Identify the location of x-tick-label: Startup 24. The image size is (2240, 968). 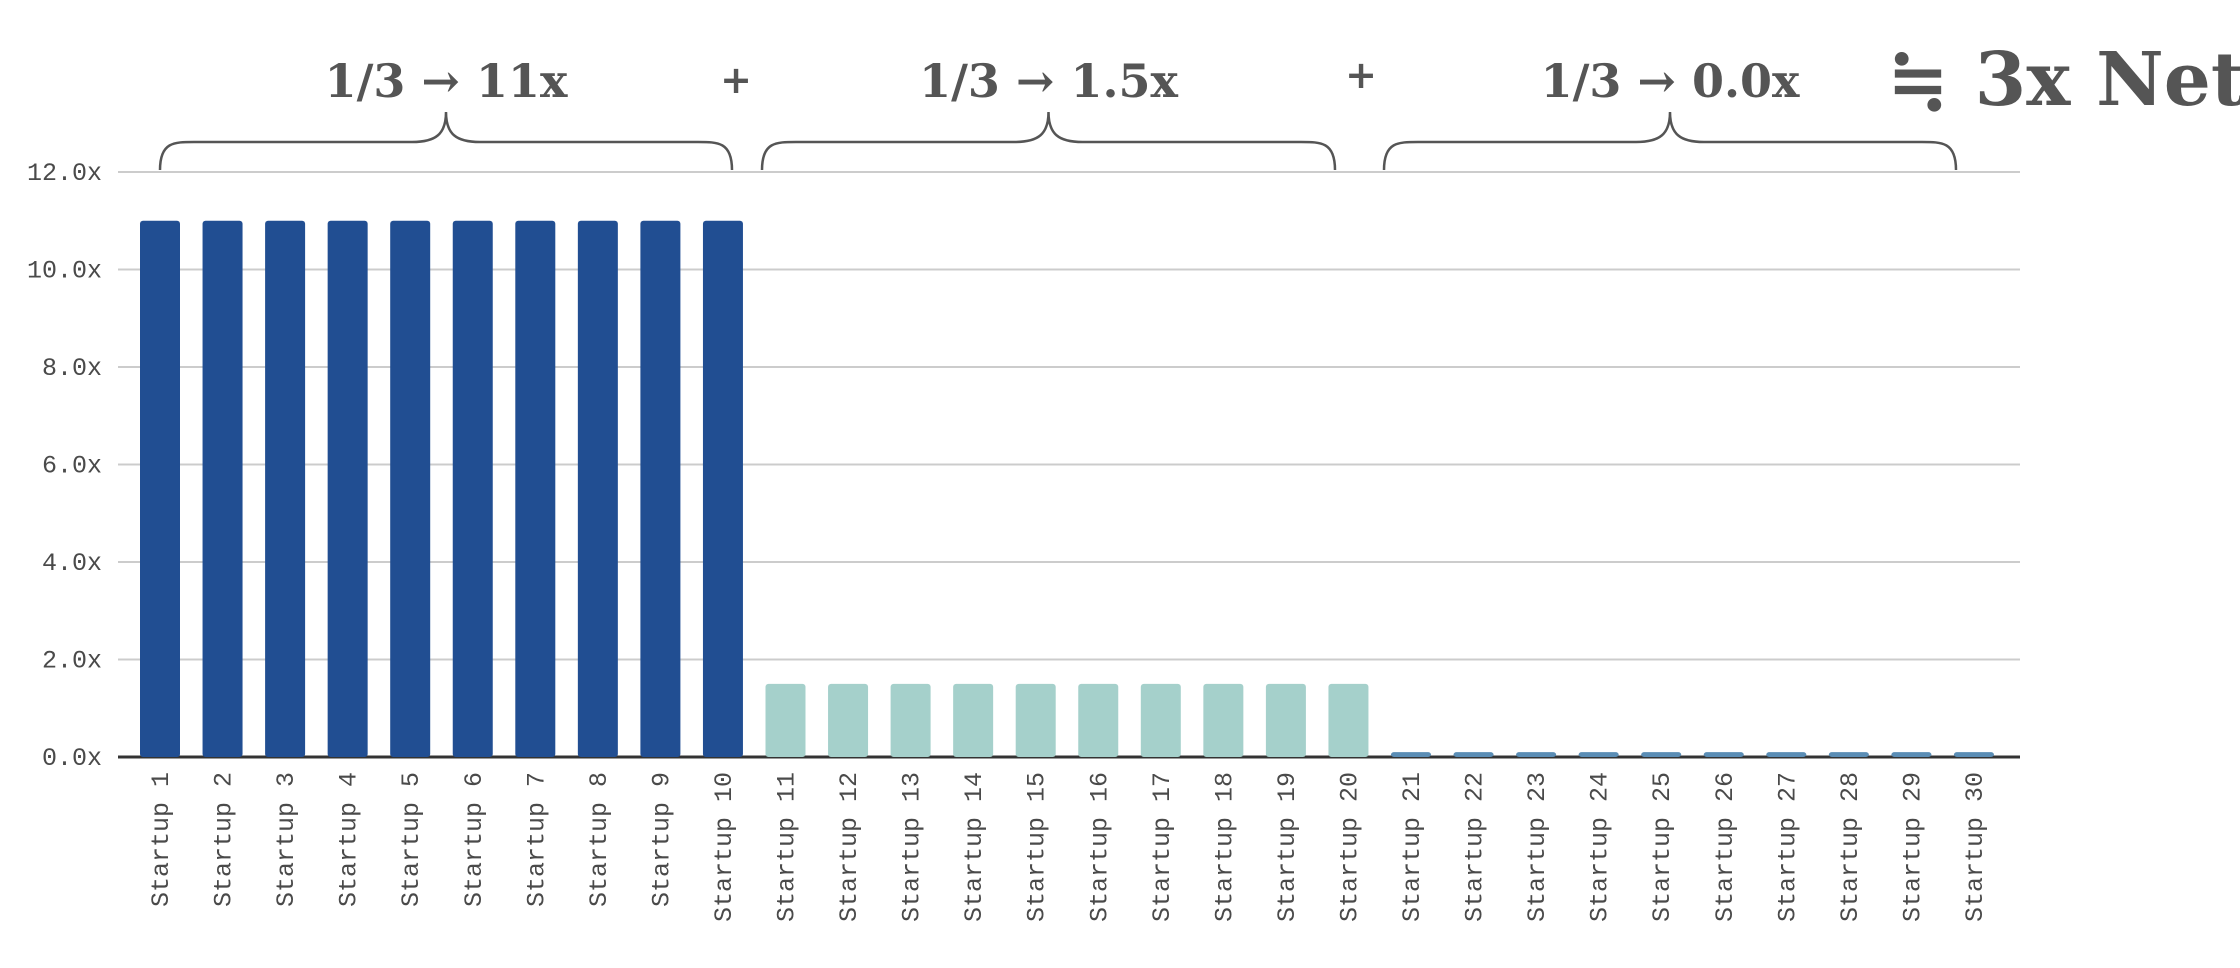
(1600, 847).